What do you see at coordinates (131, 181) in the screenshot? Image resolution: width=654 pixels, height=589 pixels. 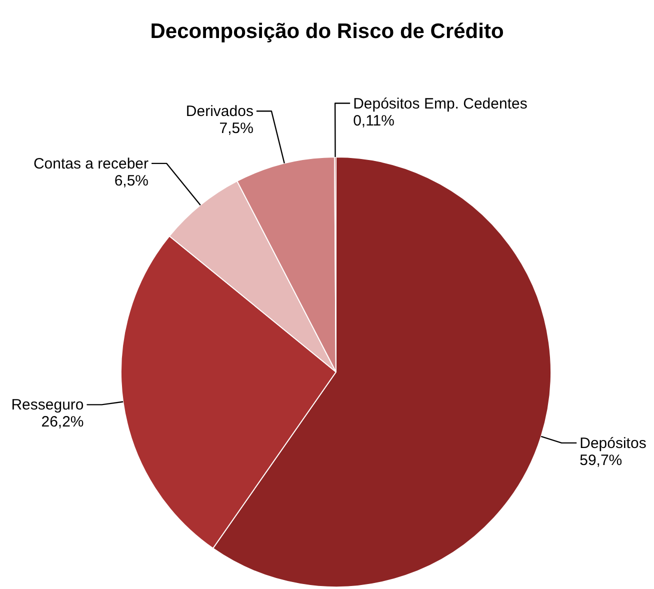 I see `data-label: 6,5%` at bounding box center [131, 181].